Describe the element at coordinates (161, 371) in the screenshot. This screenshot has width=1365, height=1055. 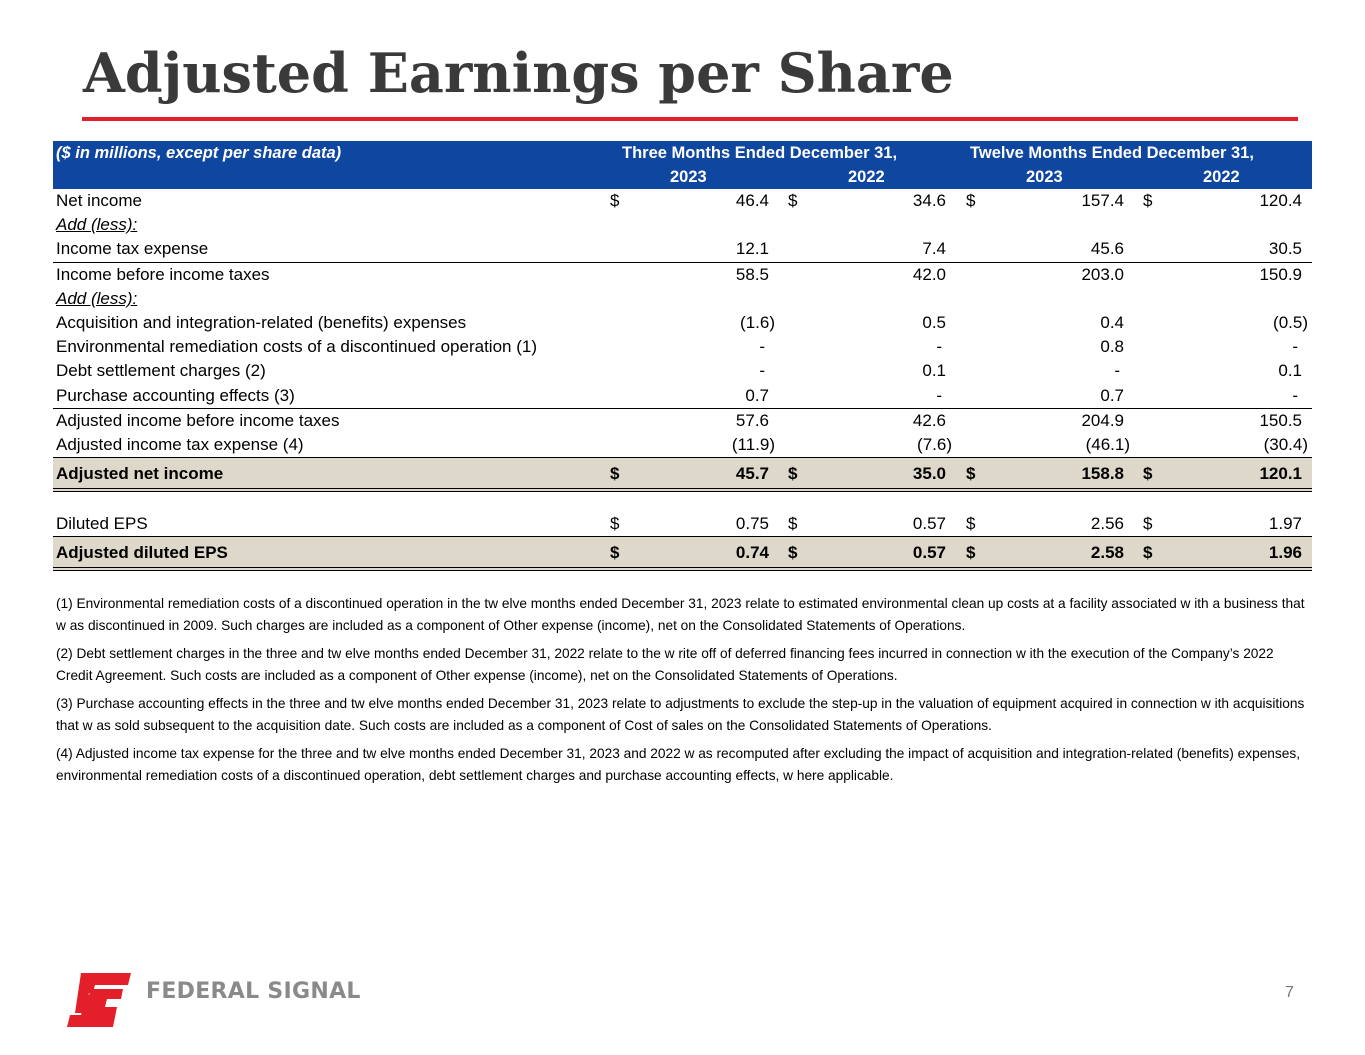
I see `row-label: Debt settlement charges (2)` at that location.